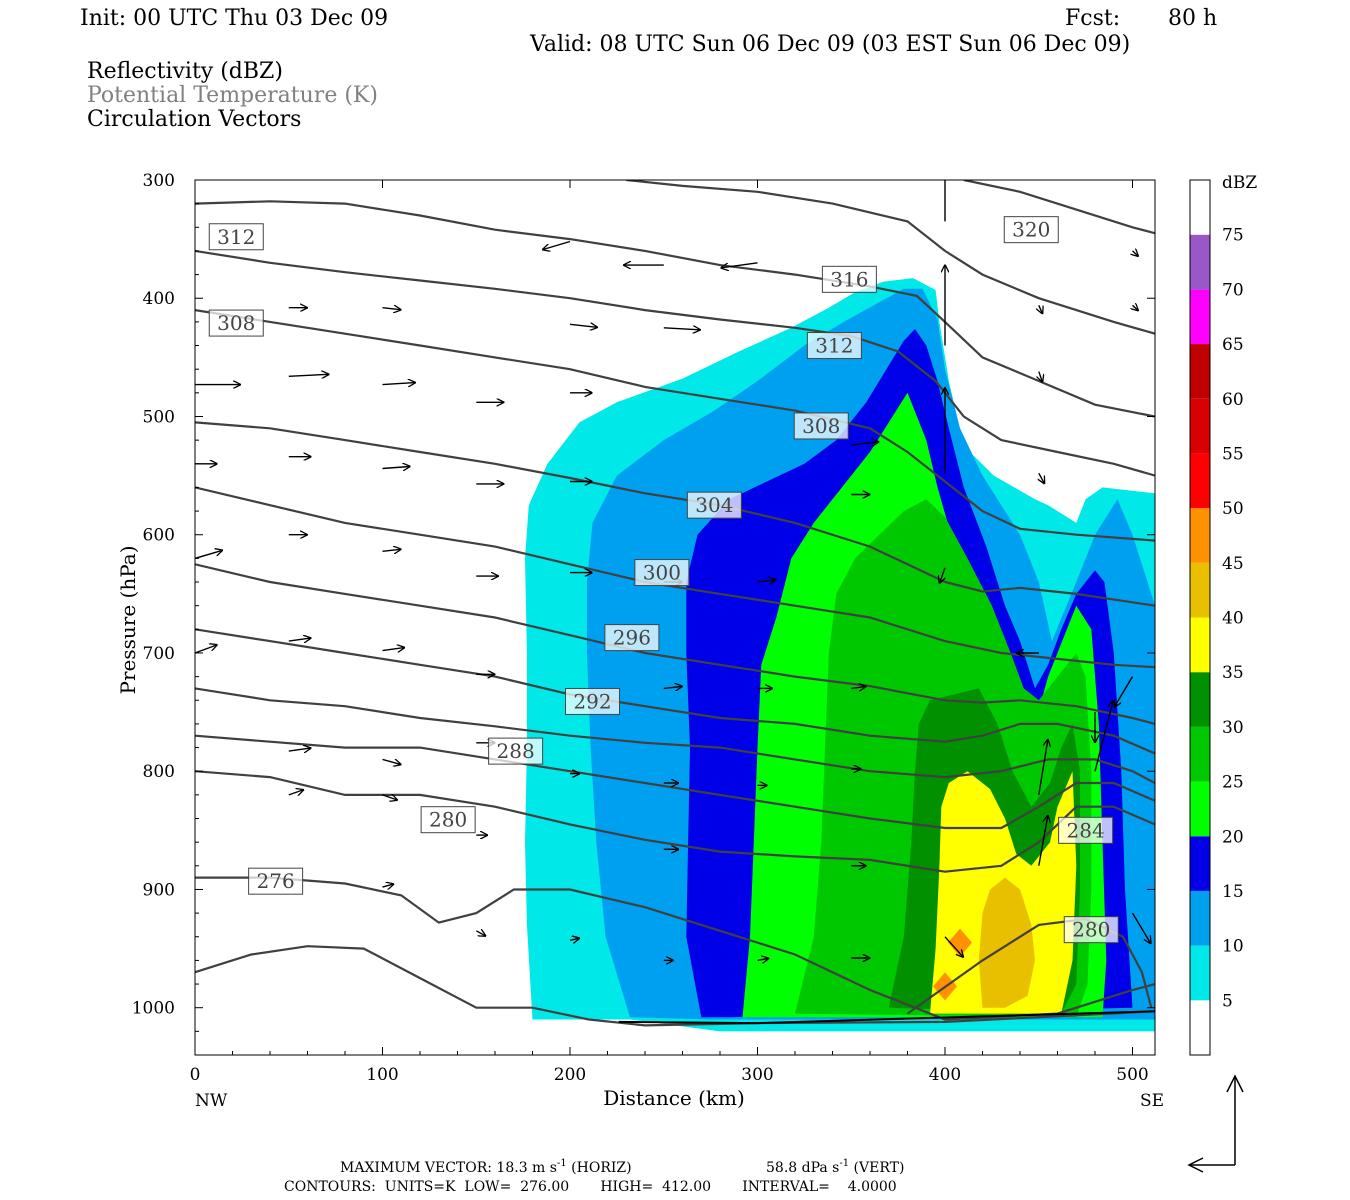 The height and width of the screenshot is (1200, 1350). What do you see at coordinates (159, 654) in the screenshot?
I see `y-tick-label: 700` at bounding box center [159, 654].